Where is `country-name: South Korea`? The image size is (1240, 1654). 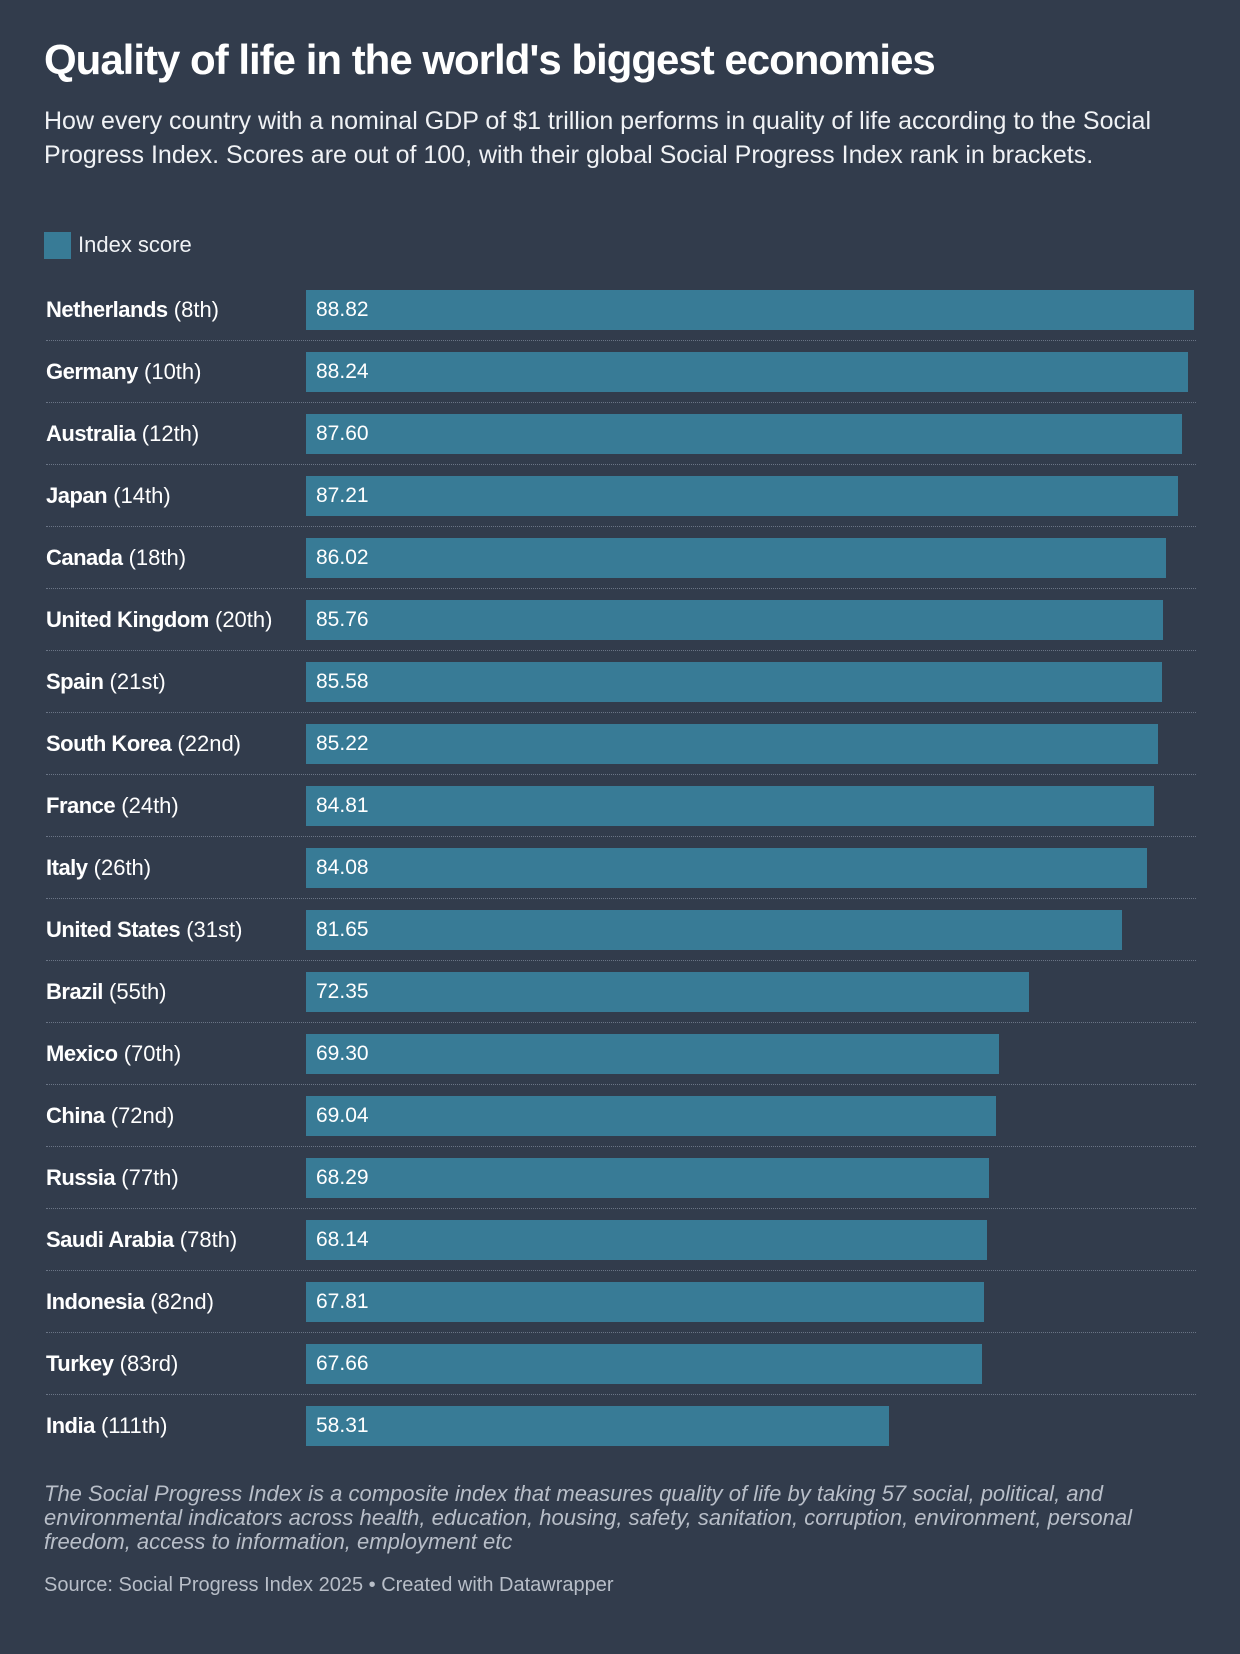
country-name: South Korea is located at coordinates (109, 743).